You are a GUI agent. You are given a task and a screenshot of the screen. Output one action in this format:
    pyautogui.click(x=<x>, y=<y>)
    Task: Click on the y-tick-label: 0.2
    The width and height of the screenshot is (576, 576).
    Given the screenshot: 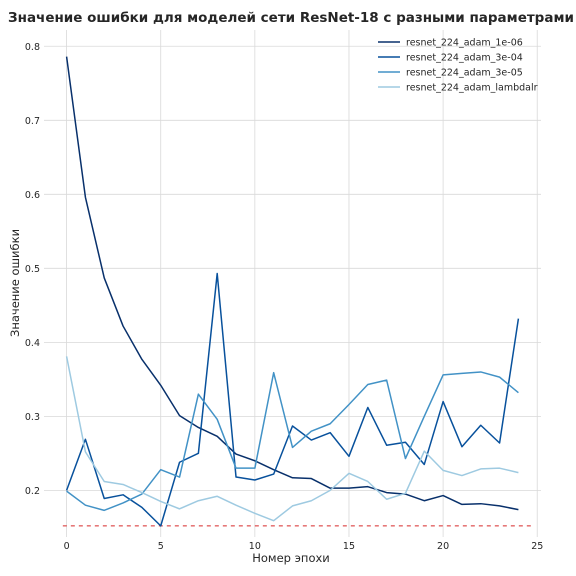 What is the action you would take?
    pyautogui.click(x=32, y=491)
    